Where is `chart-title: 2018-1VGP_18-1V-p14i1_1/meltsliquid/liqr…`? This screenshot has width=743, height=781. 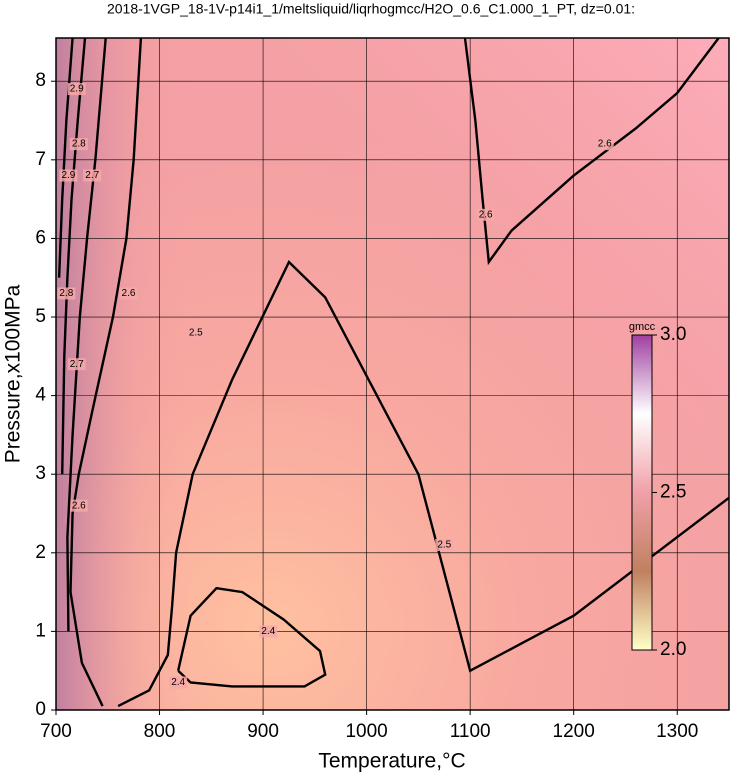
chart-title: 2018-1VGP_18-1V-p14i1_1/meltsliquid/liqr… is located at coordinates (371, 9).